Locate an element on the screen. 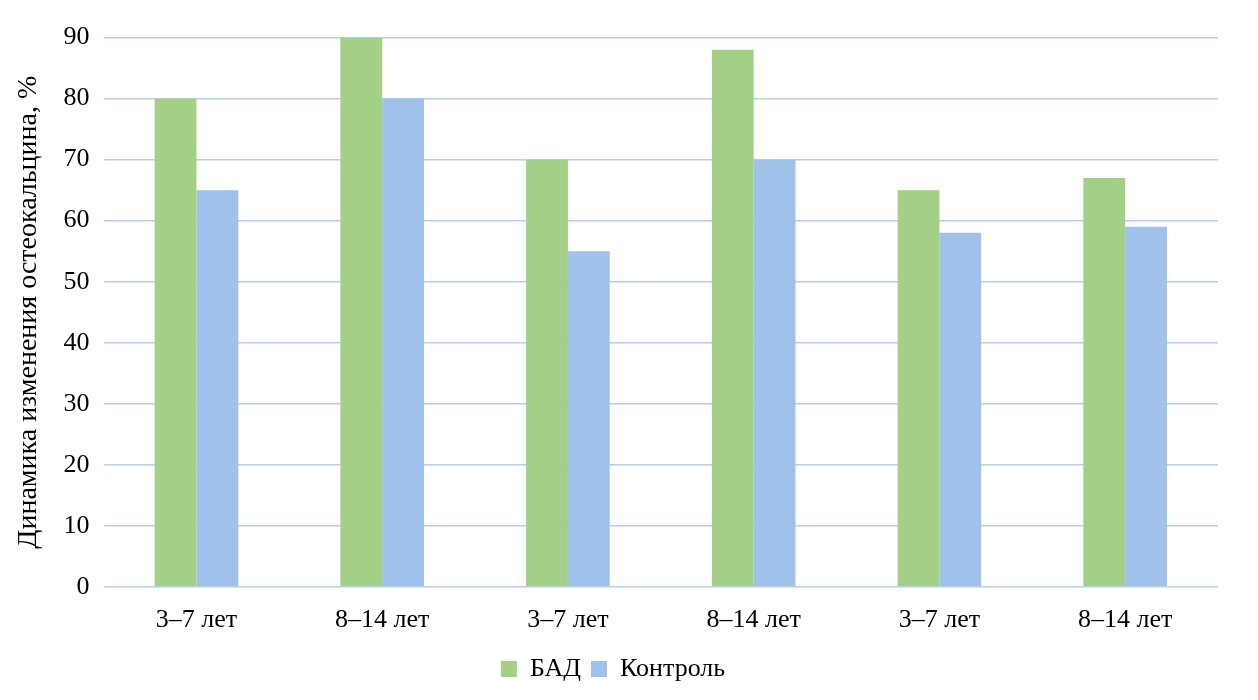 This screenshot has height=700, width=1258. legend-label: БАД is located at coordinates (555, 667).